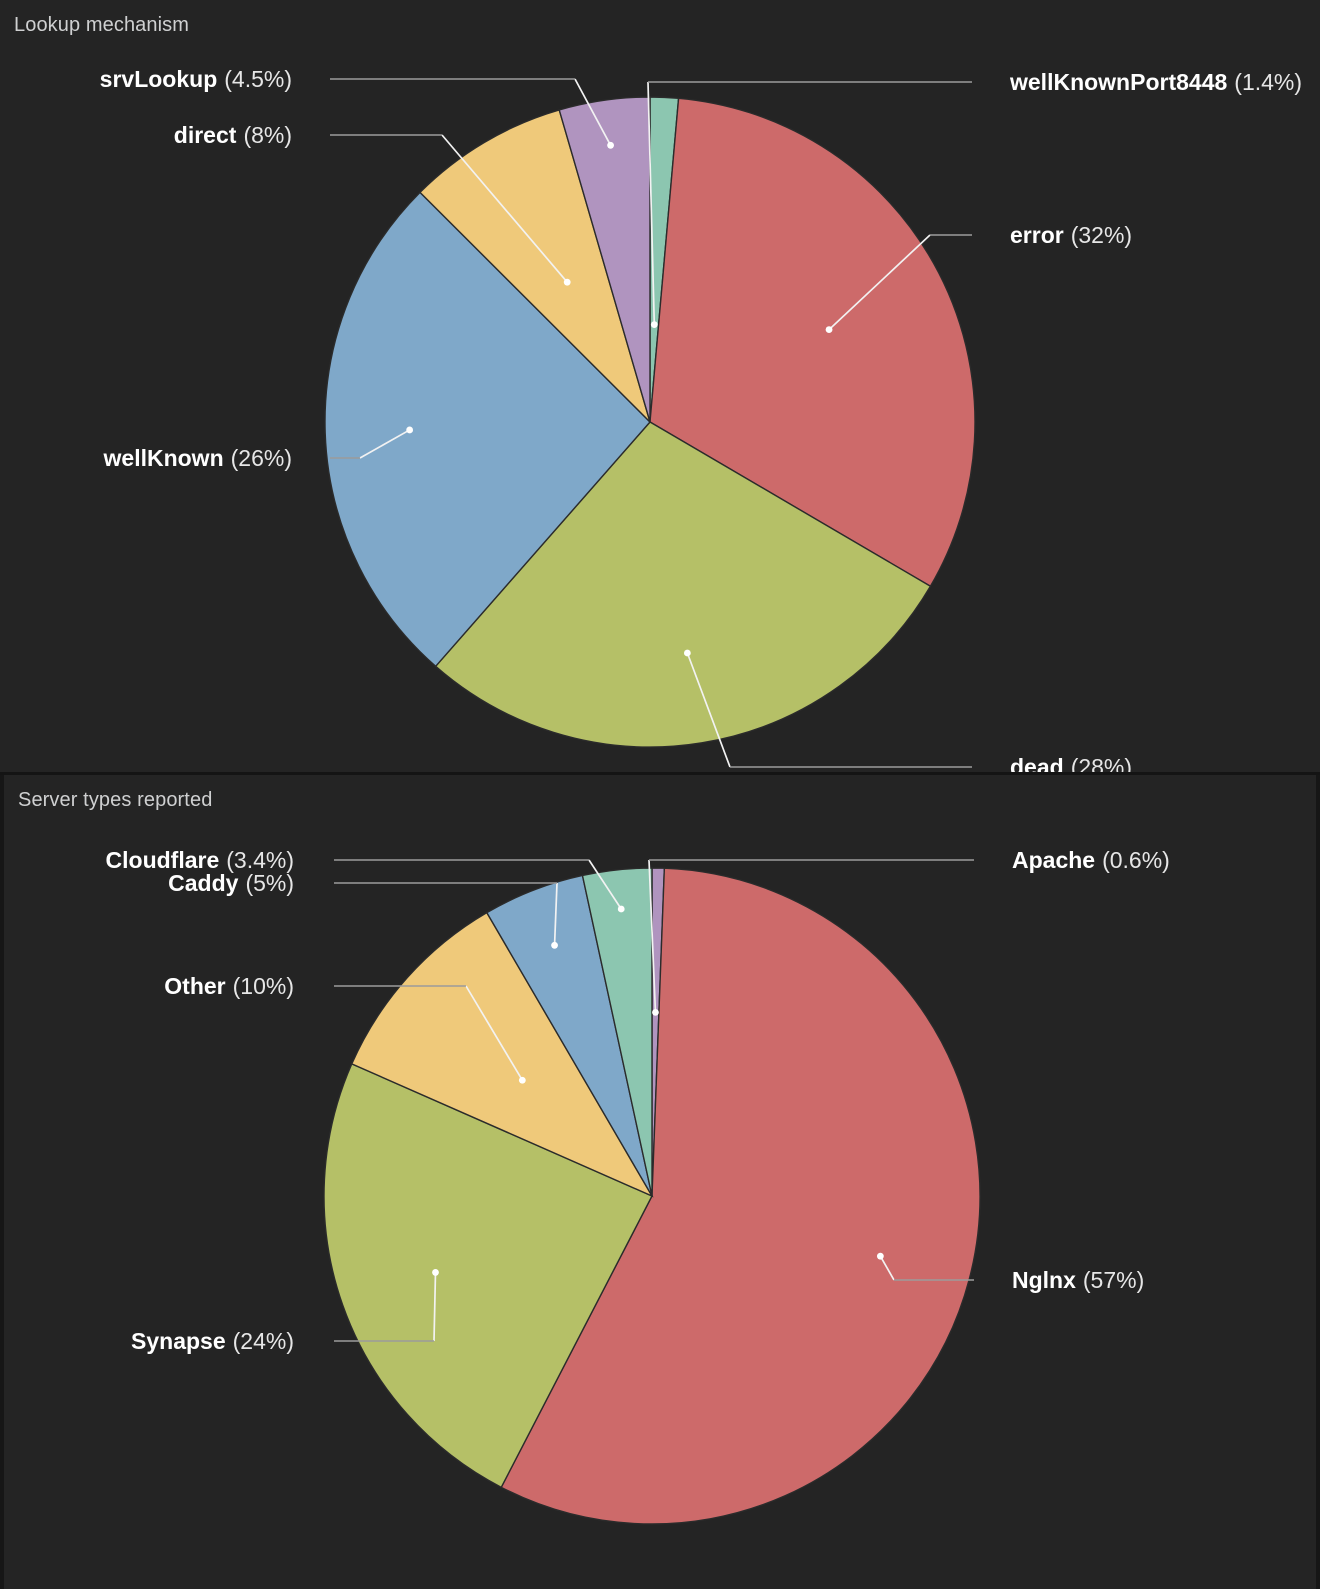 This screenshot has width=1320, height=1589. Describe the element at coordinates (285, 1311) in the screenshot. I see `pie-label-group: Synapse (24%)` at that location.